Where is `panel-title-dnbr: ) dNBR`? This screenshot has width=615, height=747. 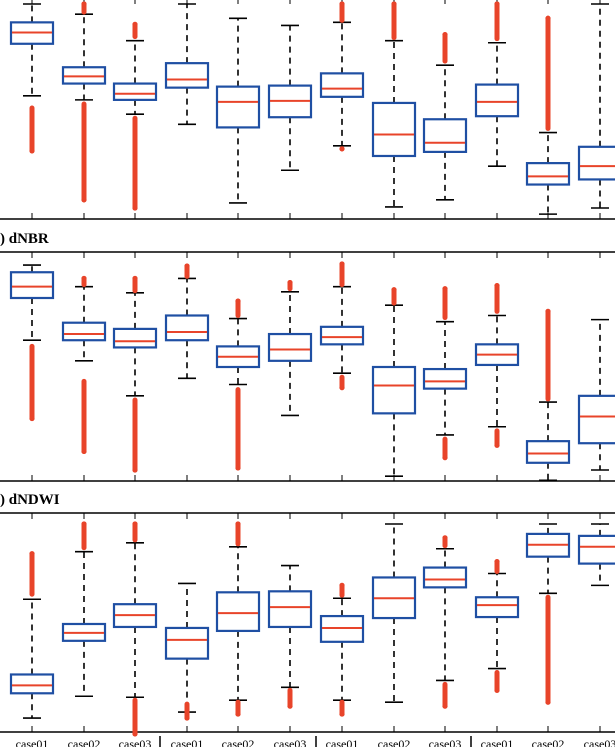
panel-title-dnbr: ) dNBR is located at coordinates (24, 239).